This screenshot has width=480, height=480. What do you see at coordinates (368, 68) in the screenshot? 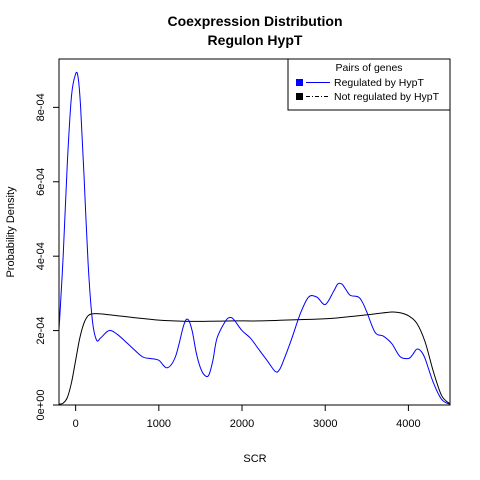
I see `legend-title: Pairs of genes` at bounding box center [368, 68].